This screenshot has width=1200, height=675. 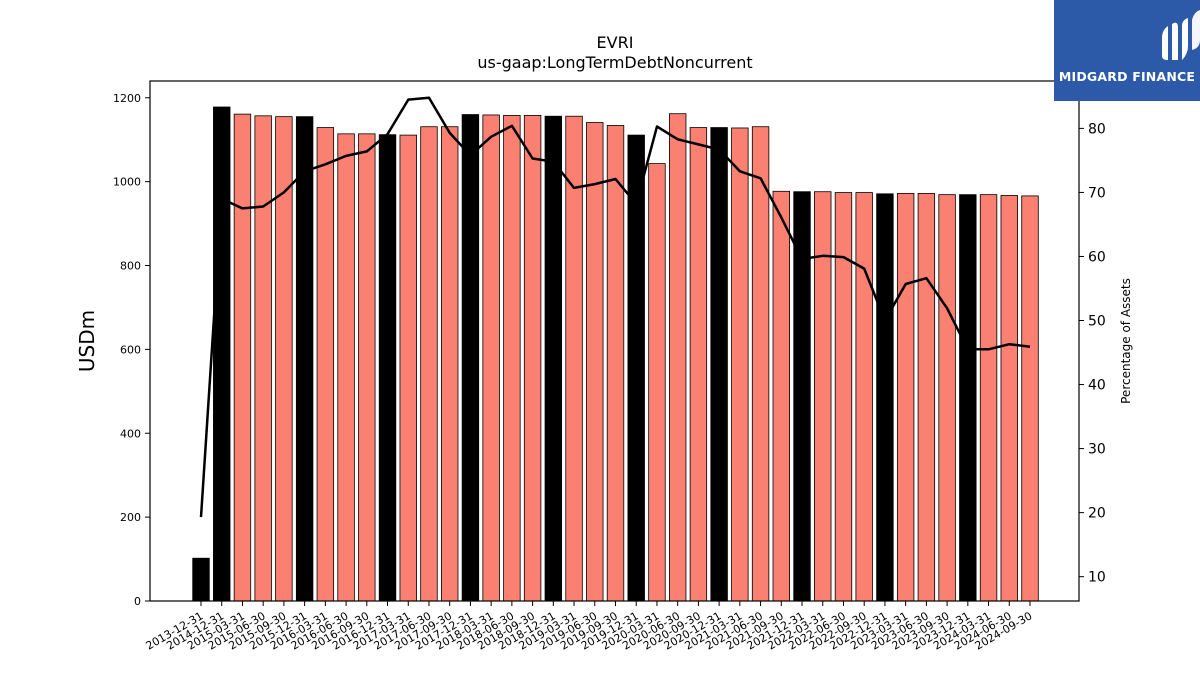 I want to click on logo-text: MIDGARD FINANCE, so click(x=1127, y=76).